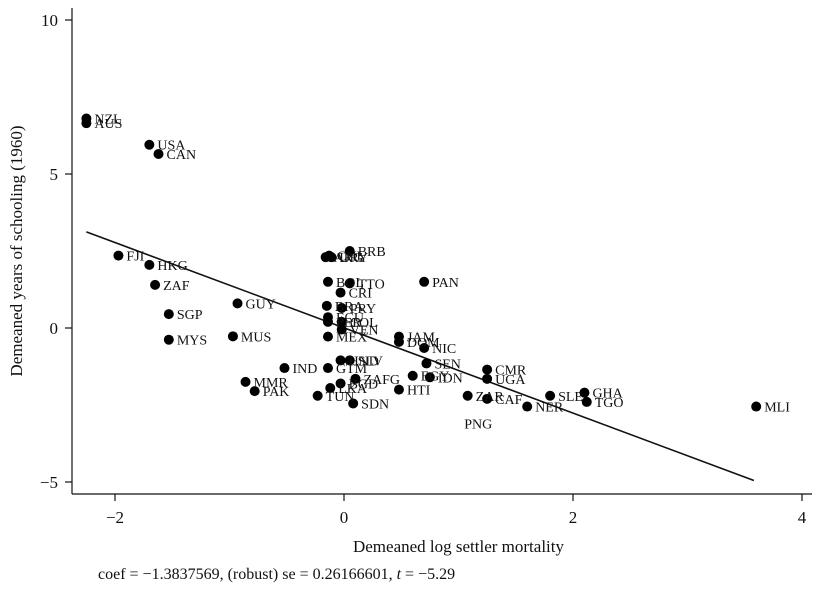 The height and width of the screenshot is (591, 816). I want to click on point-label: ZAFG, so click(381, 380).